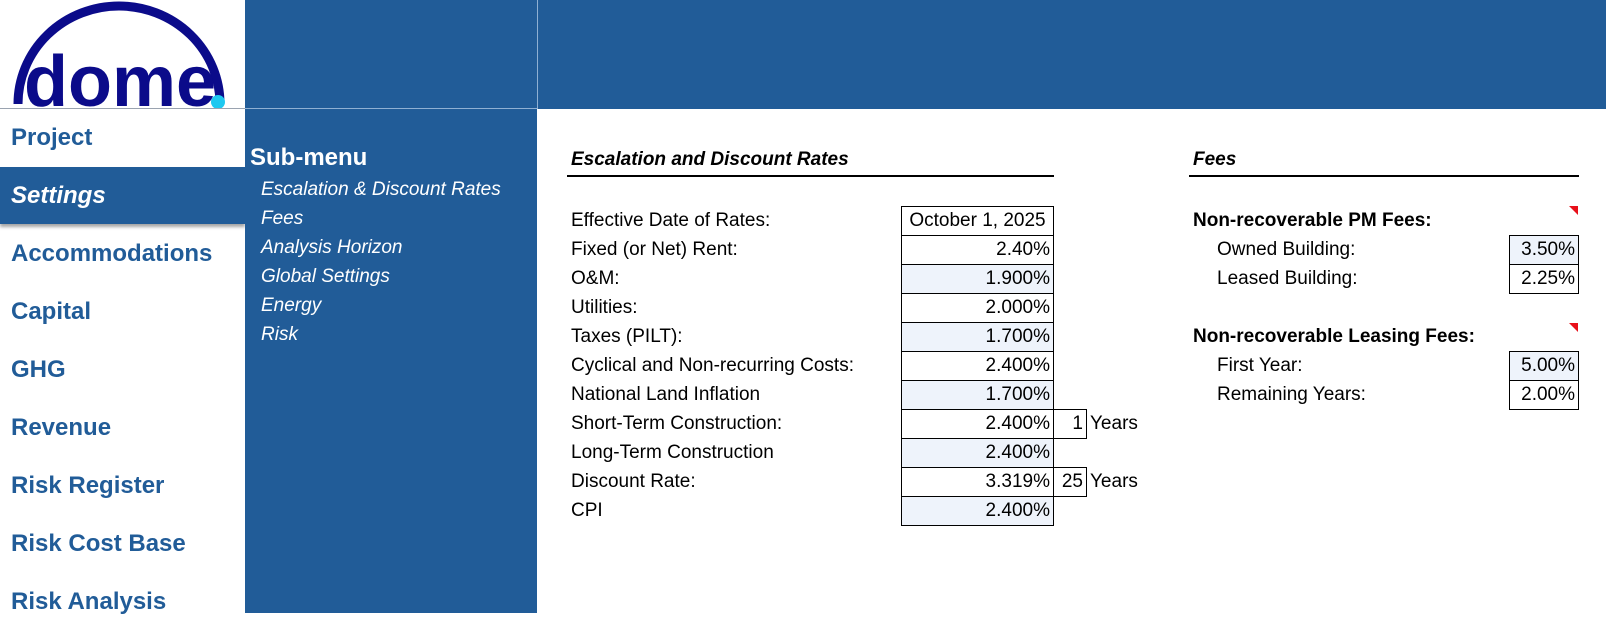 The height and width of the screenshot is (630, 1606). What do you see at coordinates (977, 511) in the screenshot?
I see `cpi-rate-field: 2.400%` at bounding box center [977, 511].